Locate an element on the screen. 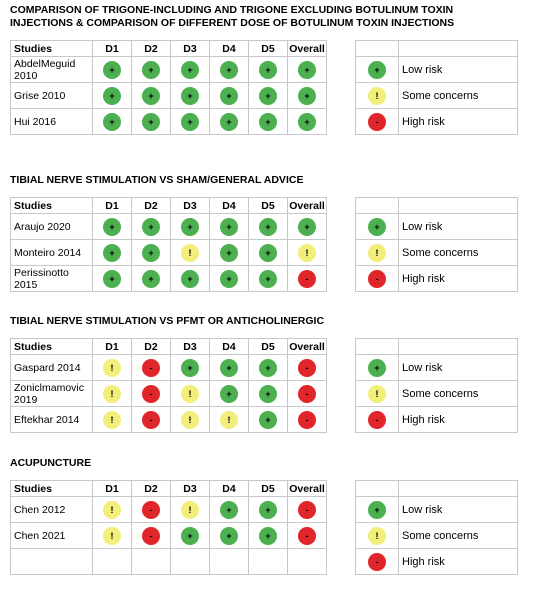 The image size is (535, 599). study-name: Hui 2016 is located at coordinates (51, 121).